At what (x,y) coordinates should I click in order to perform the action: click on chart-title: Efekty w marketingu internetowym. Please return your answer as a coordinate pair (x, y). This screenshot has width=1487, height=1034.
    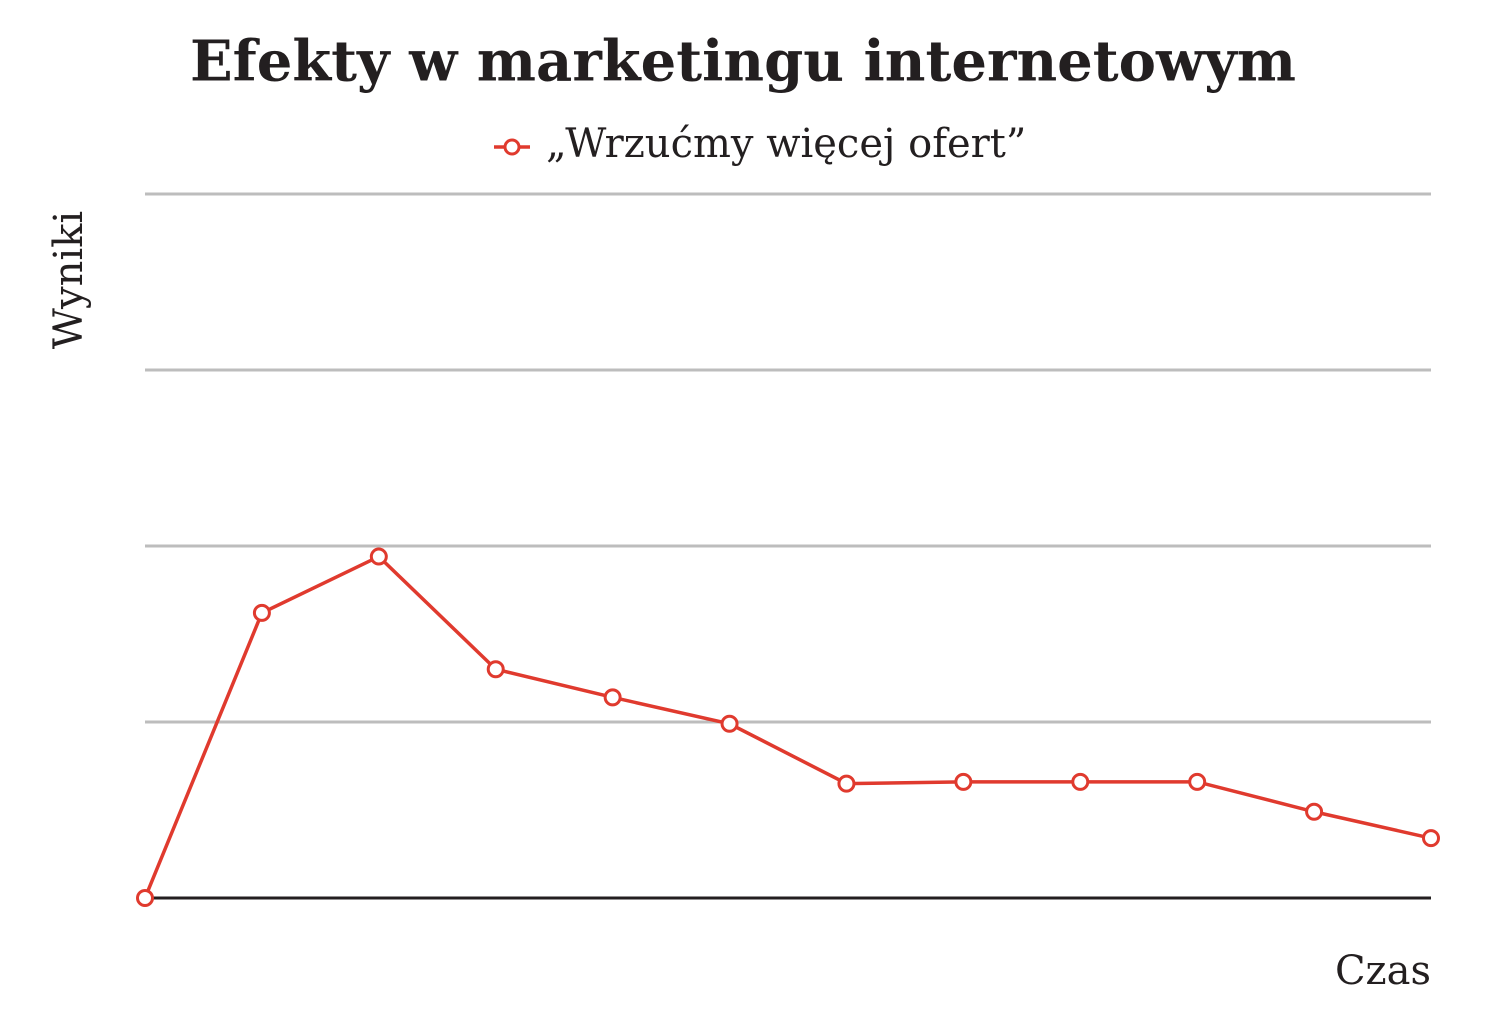
    Looking at the image, I should click on (743, 62).